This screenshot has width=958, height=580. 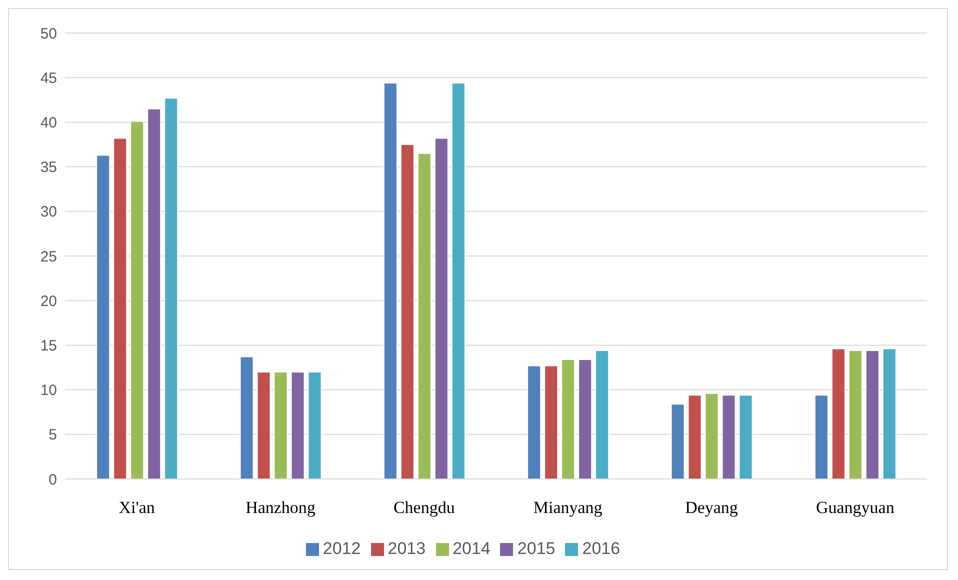 What do you see at coordinates (281, 508) in the screenshot?
I see `x-tick-label: Hanzhong` at bounding box center [281, 508].